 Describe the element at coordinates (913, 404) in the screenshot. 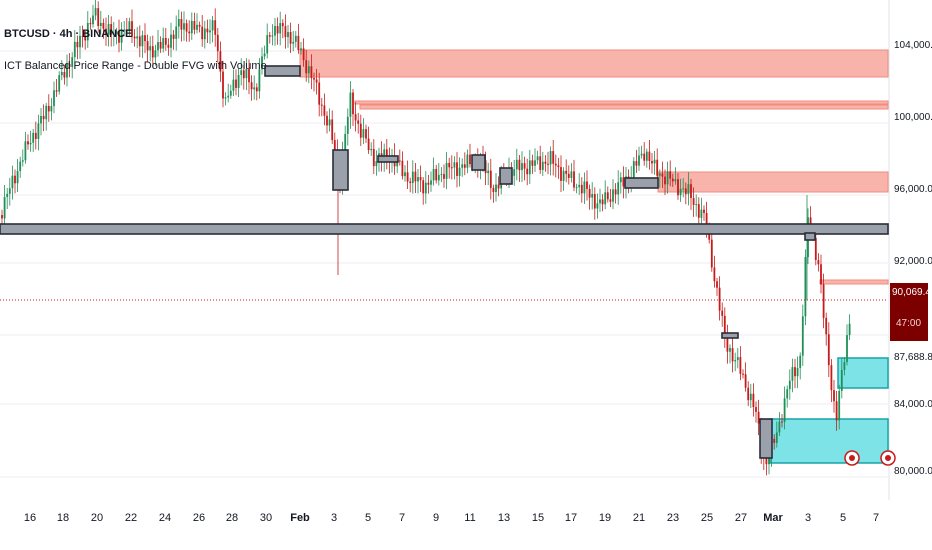

I see `price-label-84000: 84,000.00` at that location.